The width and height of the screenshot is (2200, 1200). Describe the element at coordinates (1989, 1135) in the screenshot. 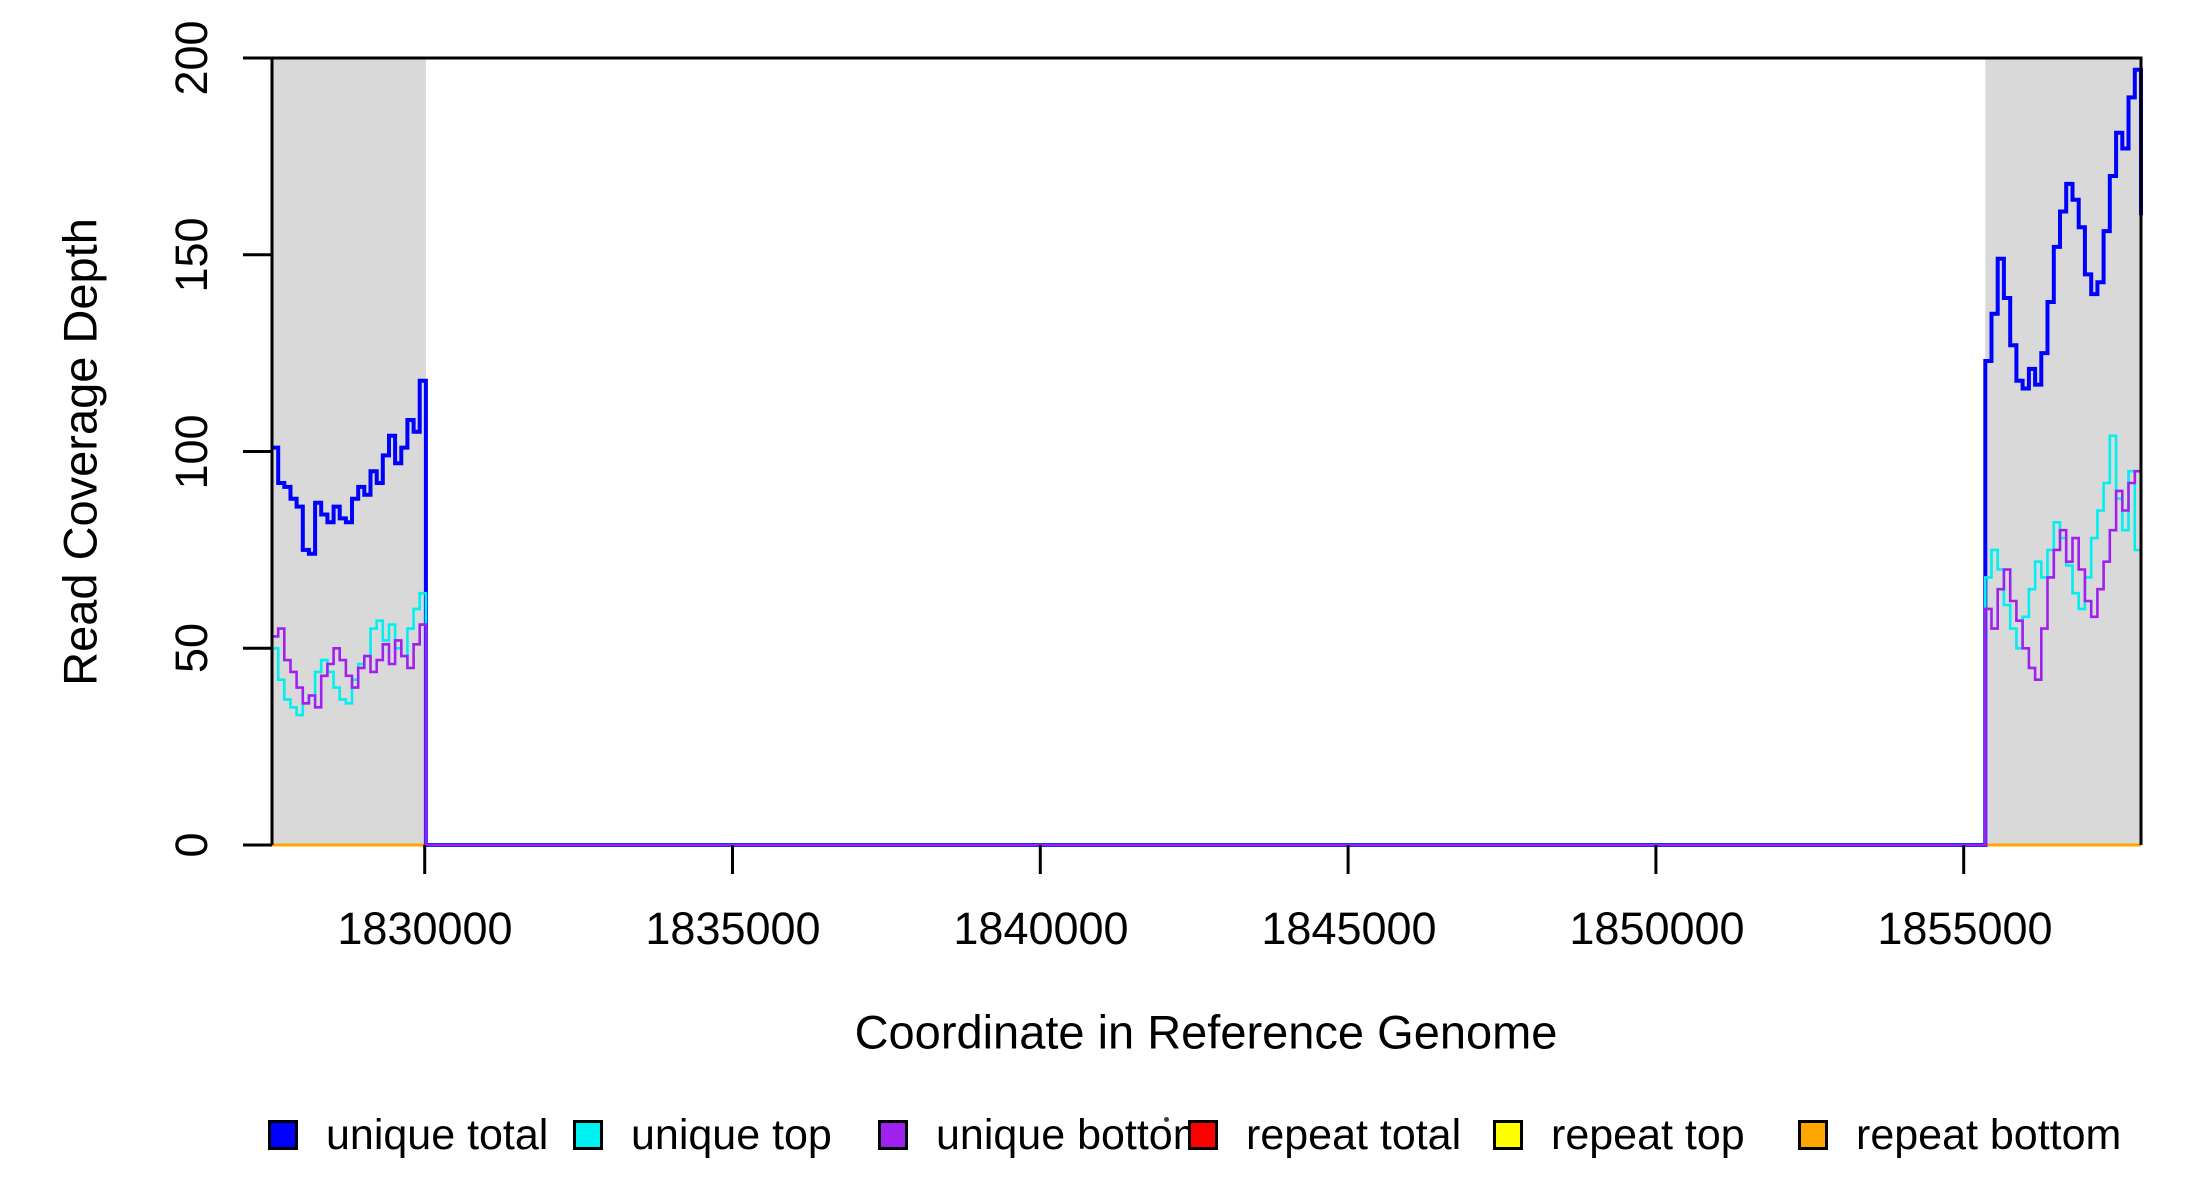

I see `legend-label-repeat-bottom: repeat bottom` at that location.